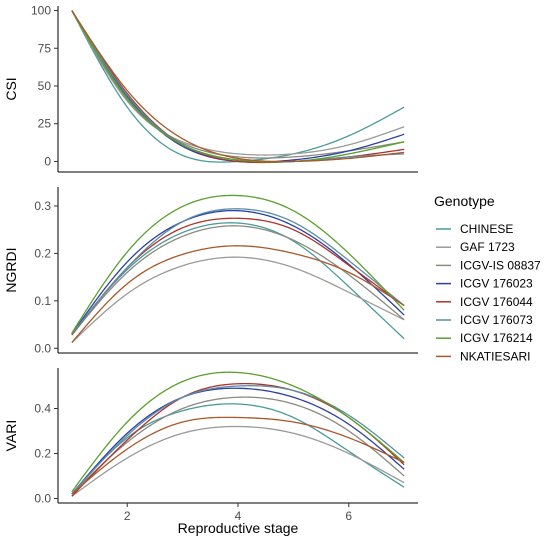 The height and width of the screenshot is (543, 550). What do you see at coordinates (487, 247) in the screenshot?
I see `legend-label: GAF 1723` at bounding box center [487, 247].